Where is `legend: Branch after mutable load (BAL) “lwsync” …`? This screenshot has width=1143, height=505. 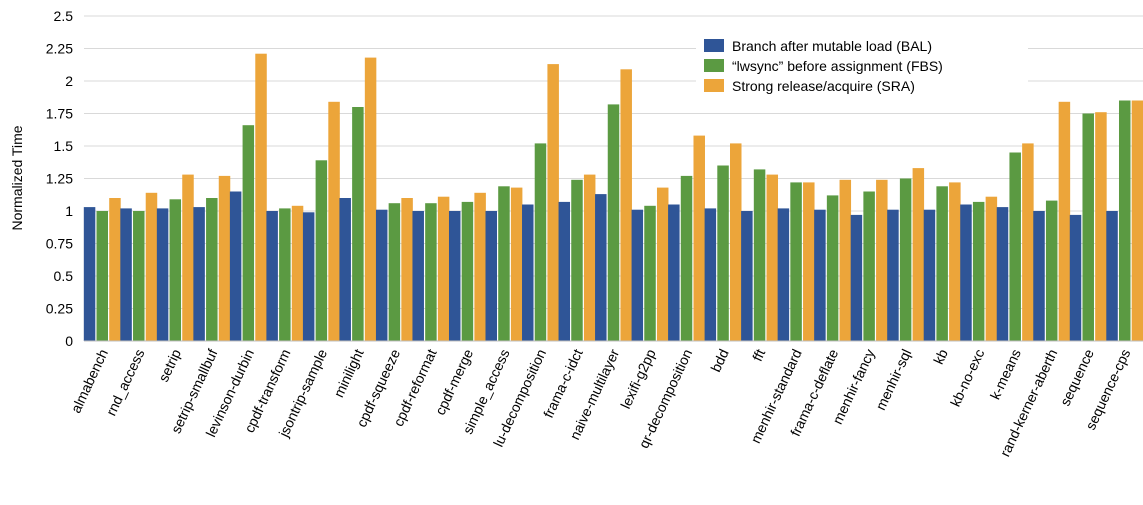
legend: Branch after mutable load (BAL) “lwsync” … is located at coordinates (862, 67).